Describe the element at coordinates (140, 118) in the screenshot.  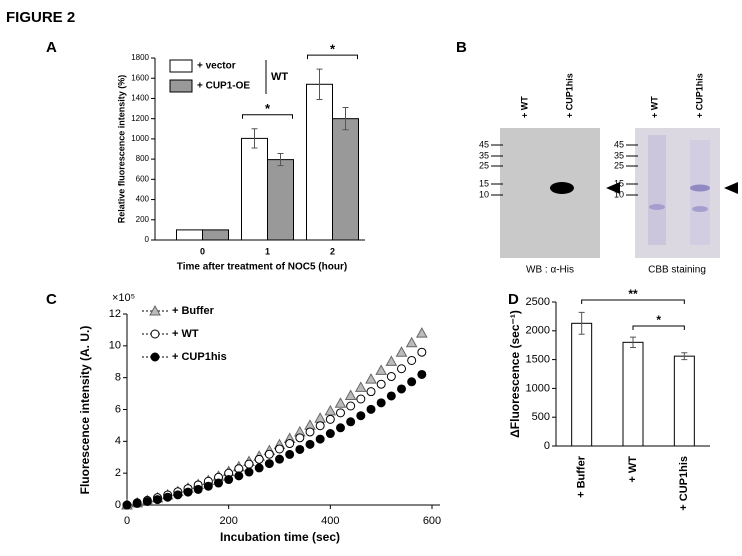
I see `y-tick-label: 1200` at that location.